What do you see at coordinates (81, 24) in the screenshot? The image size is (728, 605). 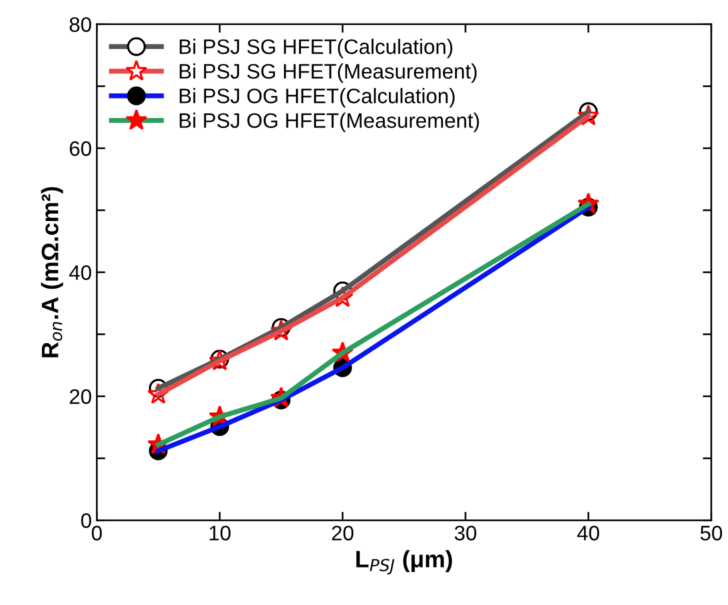 I see `y-tick-label: 80` at bounding box center [81, 24].